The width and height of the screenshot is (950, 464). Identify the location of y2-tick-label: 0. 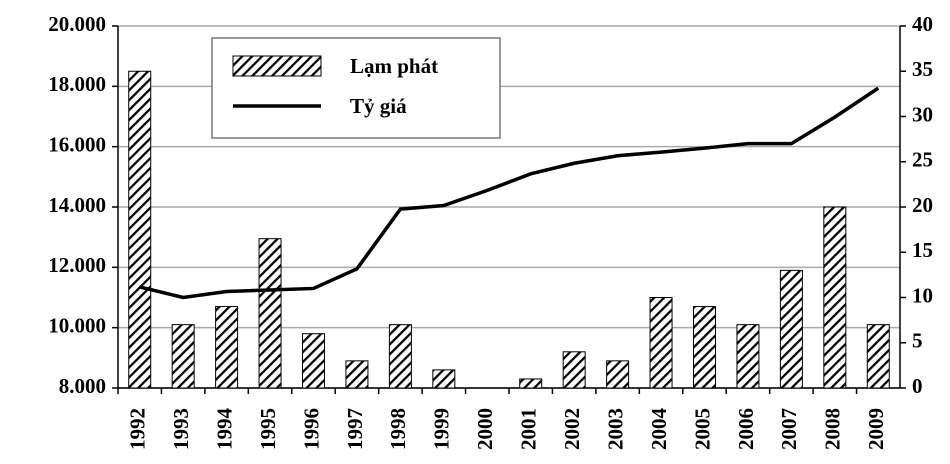
(917, 386).